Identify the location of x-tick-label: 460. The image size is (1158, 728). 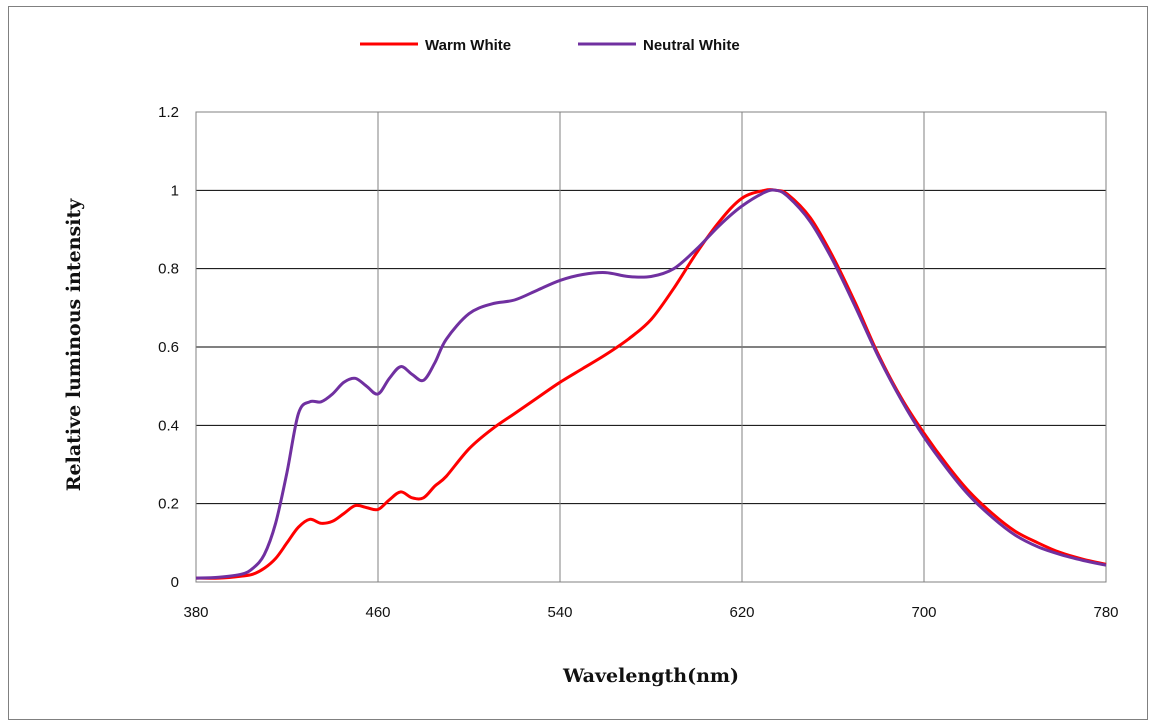
(377, 612).